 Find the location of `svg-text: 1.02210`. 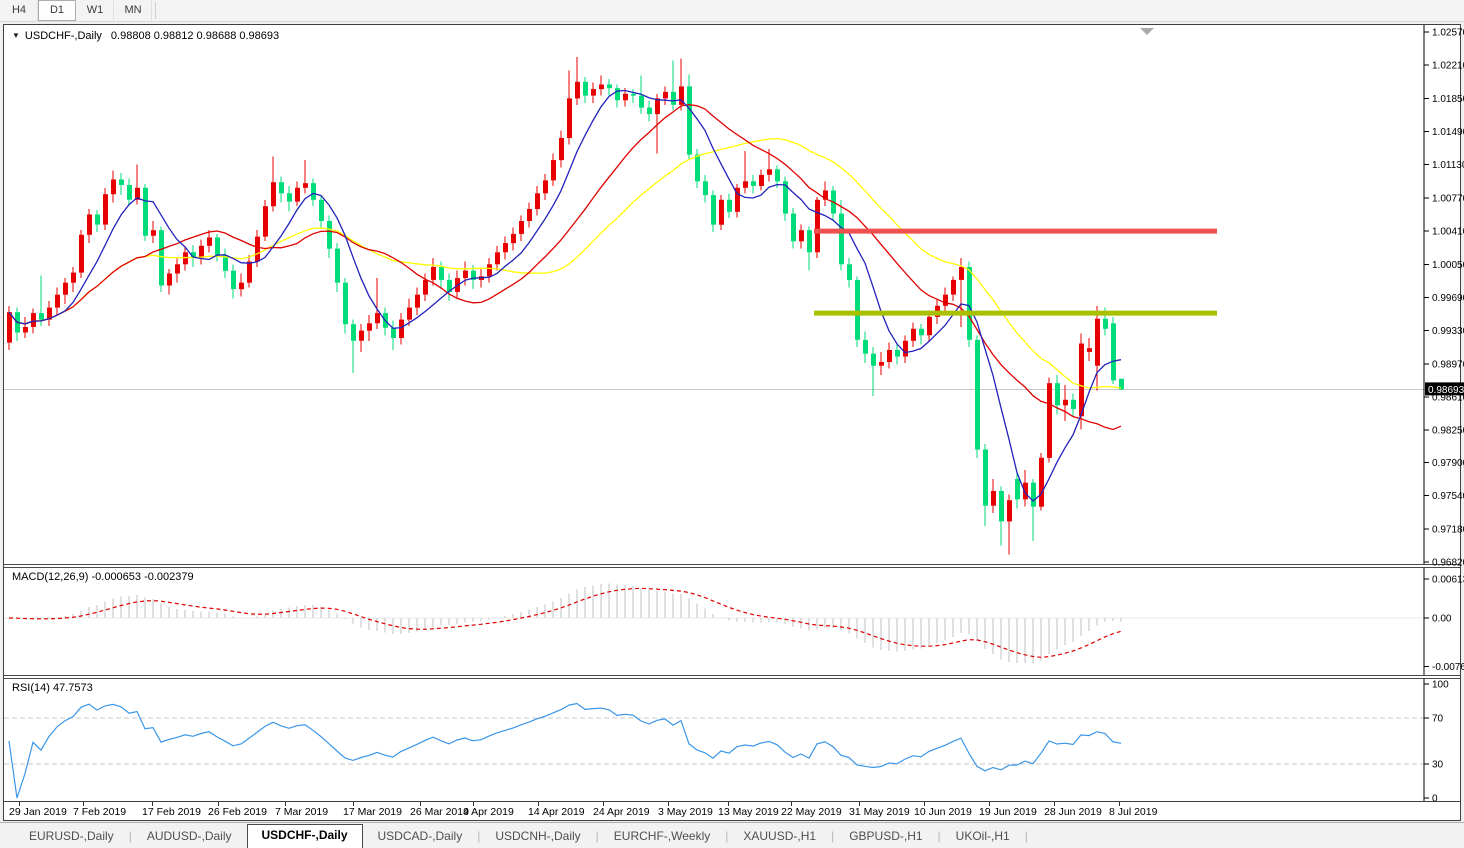

svg-text: 1.02210 is located at coordinates (1448, 66).